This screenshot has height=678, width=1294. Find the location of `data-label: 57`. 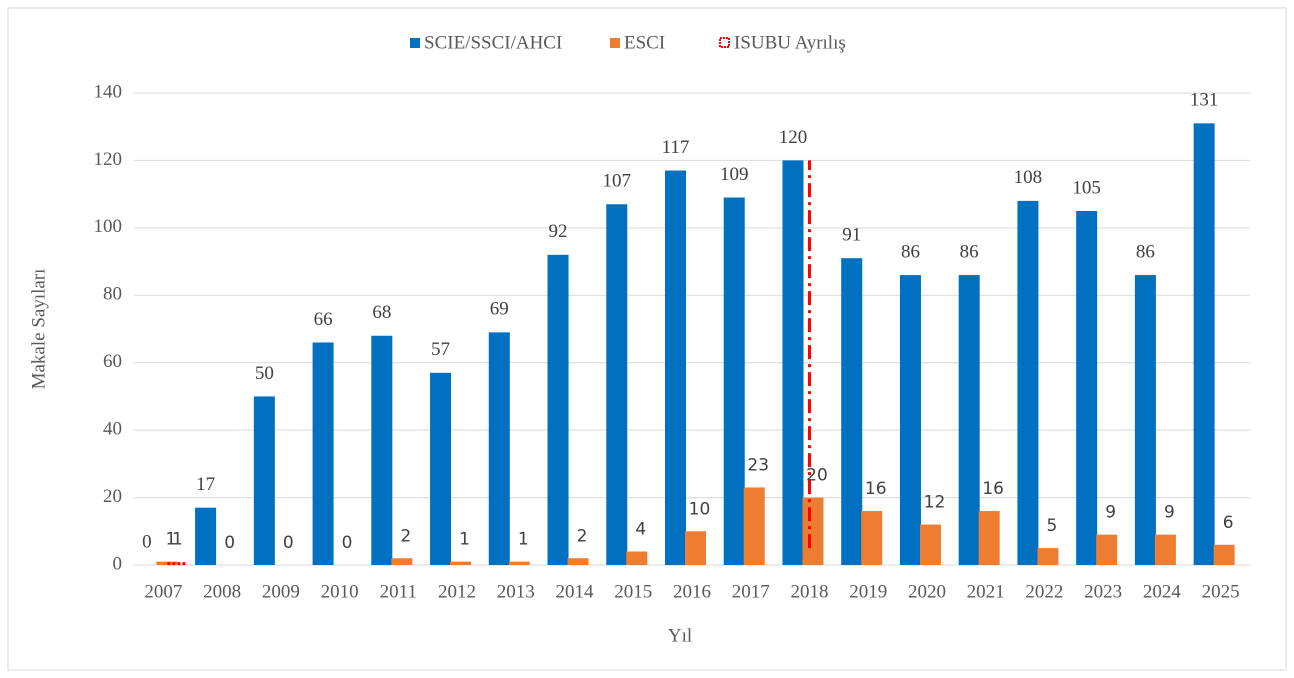

data-label: 57 is located at coordinates (440, 349).